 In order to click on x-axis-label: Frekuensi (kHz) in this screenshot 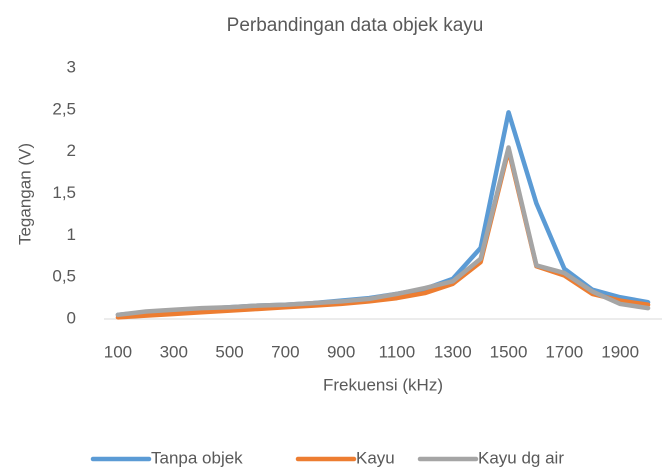, I will do `click(383, 384)`.